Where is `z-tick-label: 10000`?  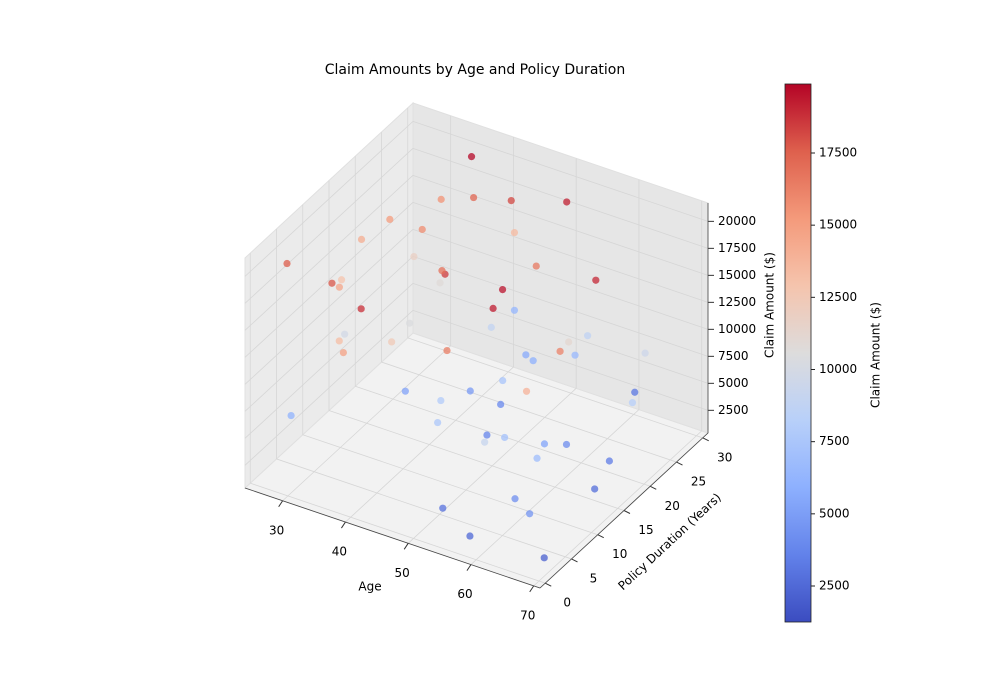
z-tick-label: 10000 is located at coordinates (737, 329).